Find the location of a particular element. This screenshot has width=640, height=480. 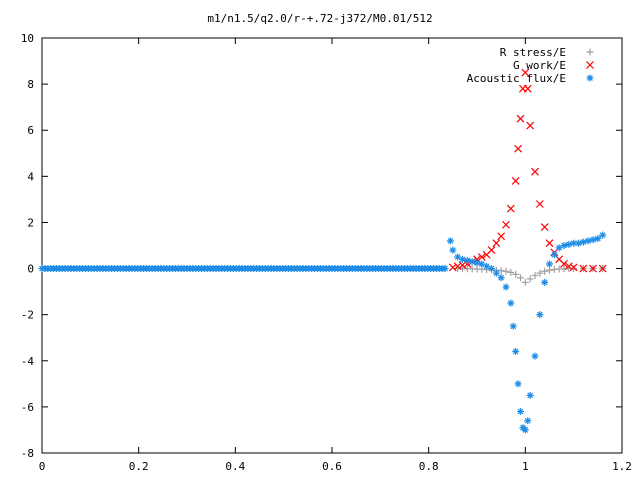

x-tick-label: 1 is located at coordinates (525, 466).